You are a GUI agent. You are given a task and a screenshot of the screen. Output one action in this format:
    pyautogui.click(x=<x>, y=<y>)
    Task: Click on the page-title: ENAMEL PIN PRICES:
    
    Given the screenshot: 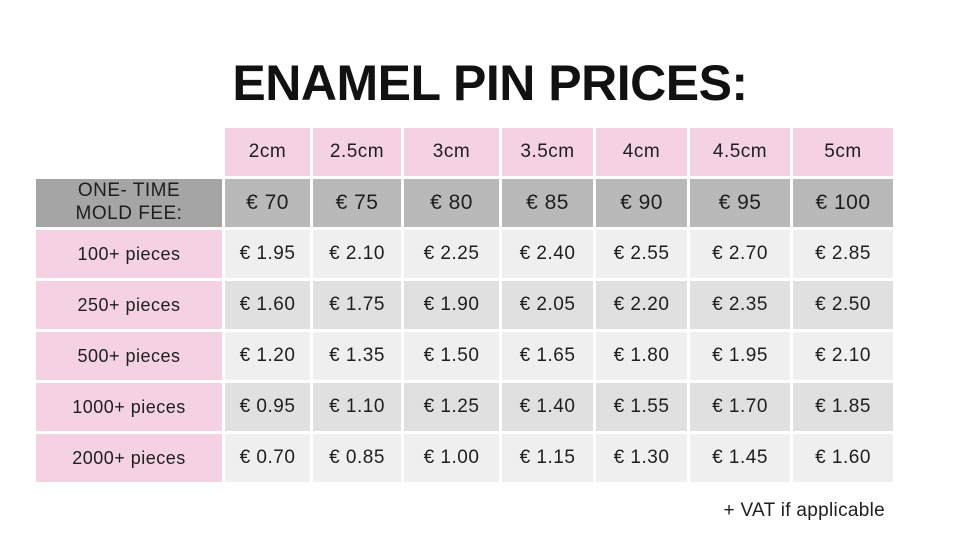 What is the action you would take?
    pyautogui.click(x=490, y=83)
    